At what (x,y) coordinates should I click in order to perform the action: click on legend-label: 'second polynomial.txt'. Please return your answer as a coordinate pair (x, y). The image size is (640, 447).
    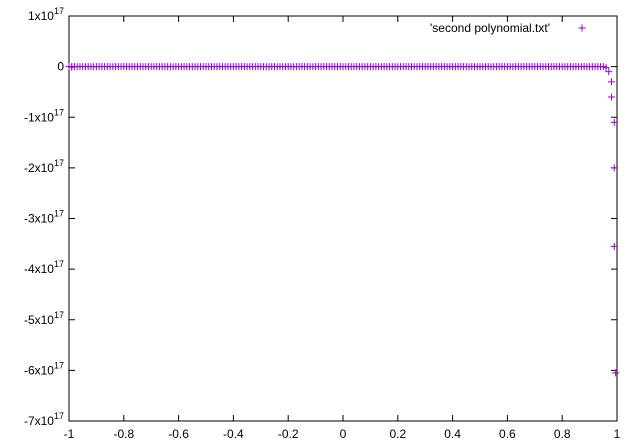
    Looking at the image, I should click on (490, 28).